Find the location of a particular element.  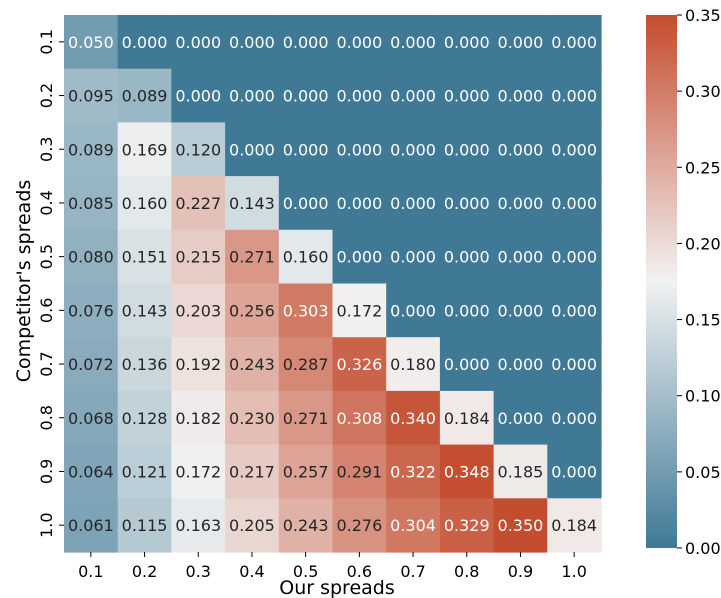

y-axis-label: Competitor's spreads is located at coordinates (24, 281).